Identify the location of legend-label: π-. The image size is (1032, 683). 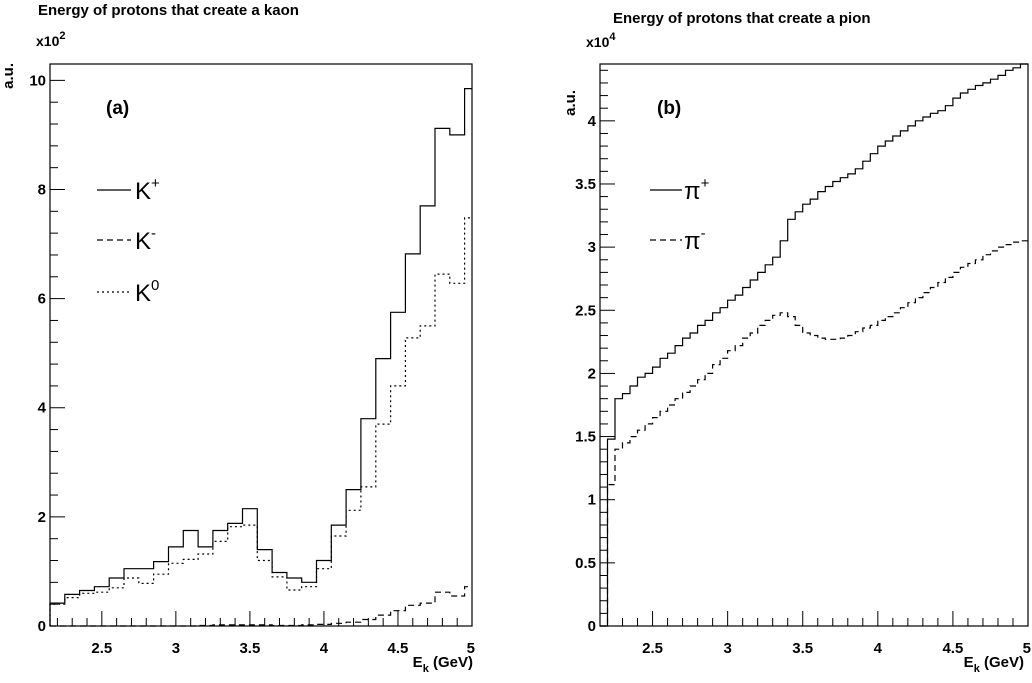
(695, 240).